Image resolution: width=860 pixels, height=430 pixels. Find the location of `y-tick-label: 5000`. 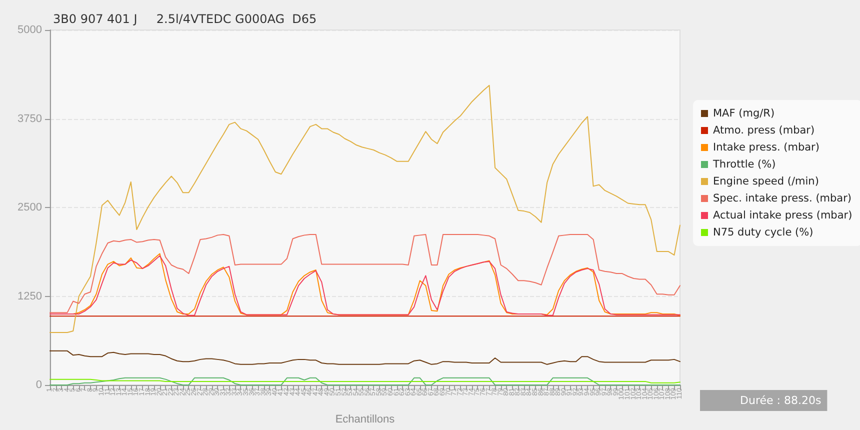

y-tick-label: 5000 is located at coordinates (30, 30).